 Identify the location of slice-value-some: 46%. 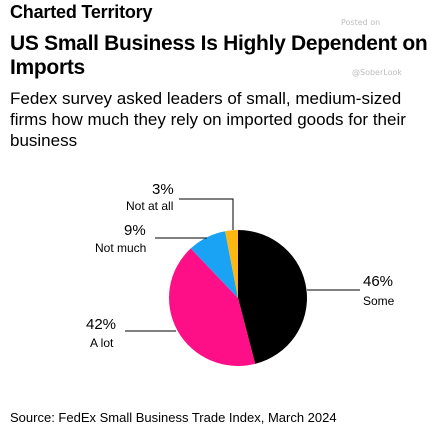
(378, 281).